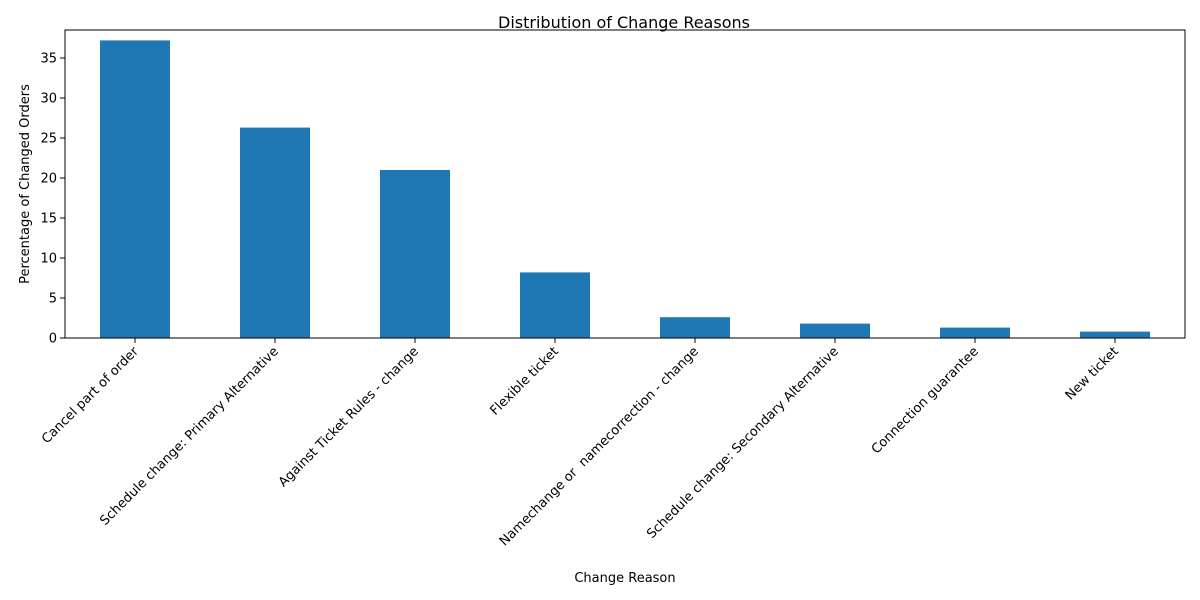 Image resolution: width=1200 pixels, height=600 pixels. What do you see at coordinates (48, 179) in the screenshot?
I see `y-tick-label-4: 20` at bounding box center [48, 179].